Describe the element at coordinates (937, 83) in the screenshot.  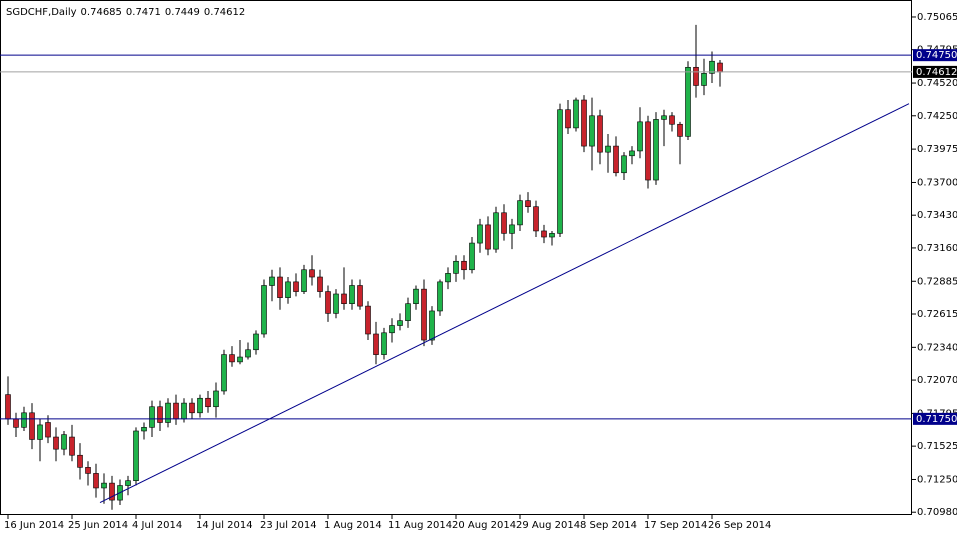
I see `y-tick-label: 0.74520` at that location.